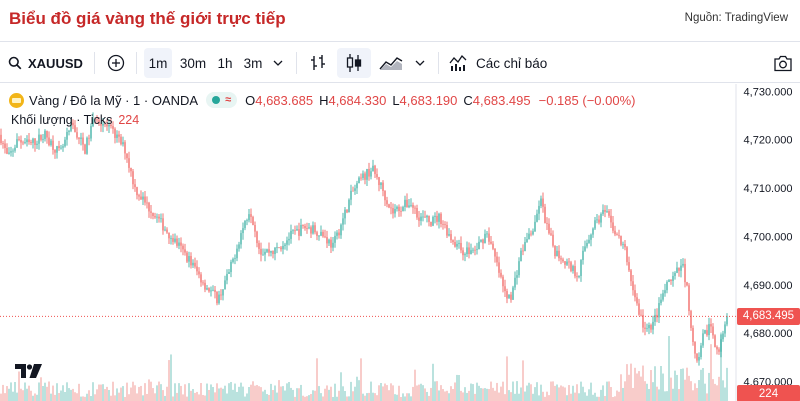 The height and width of the screenshot is (401, 800). Describe the element at coordinates (222, 100) in the screenshot. I see `market-status-badge: ≈` at that location.